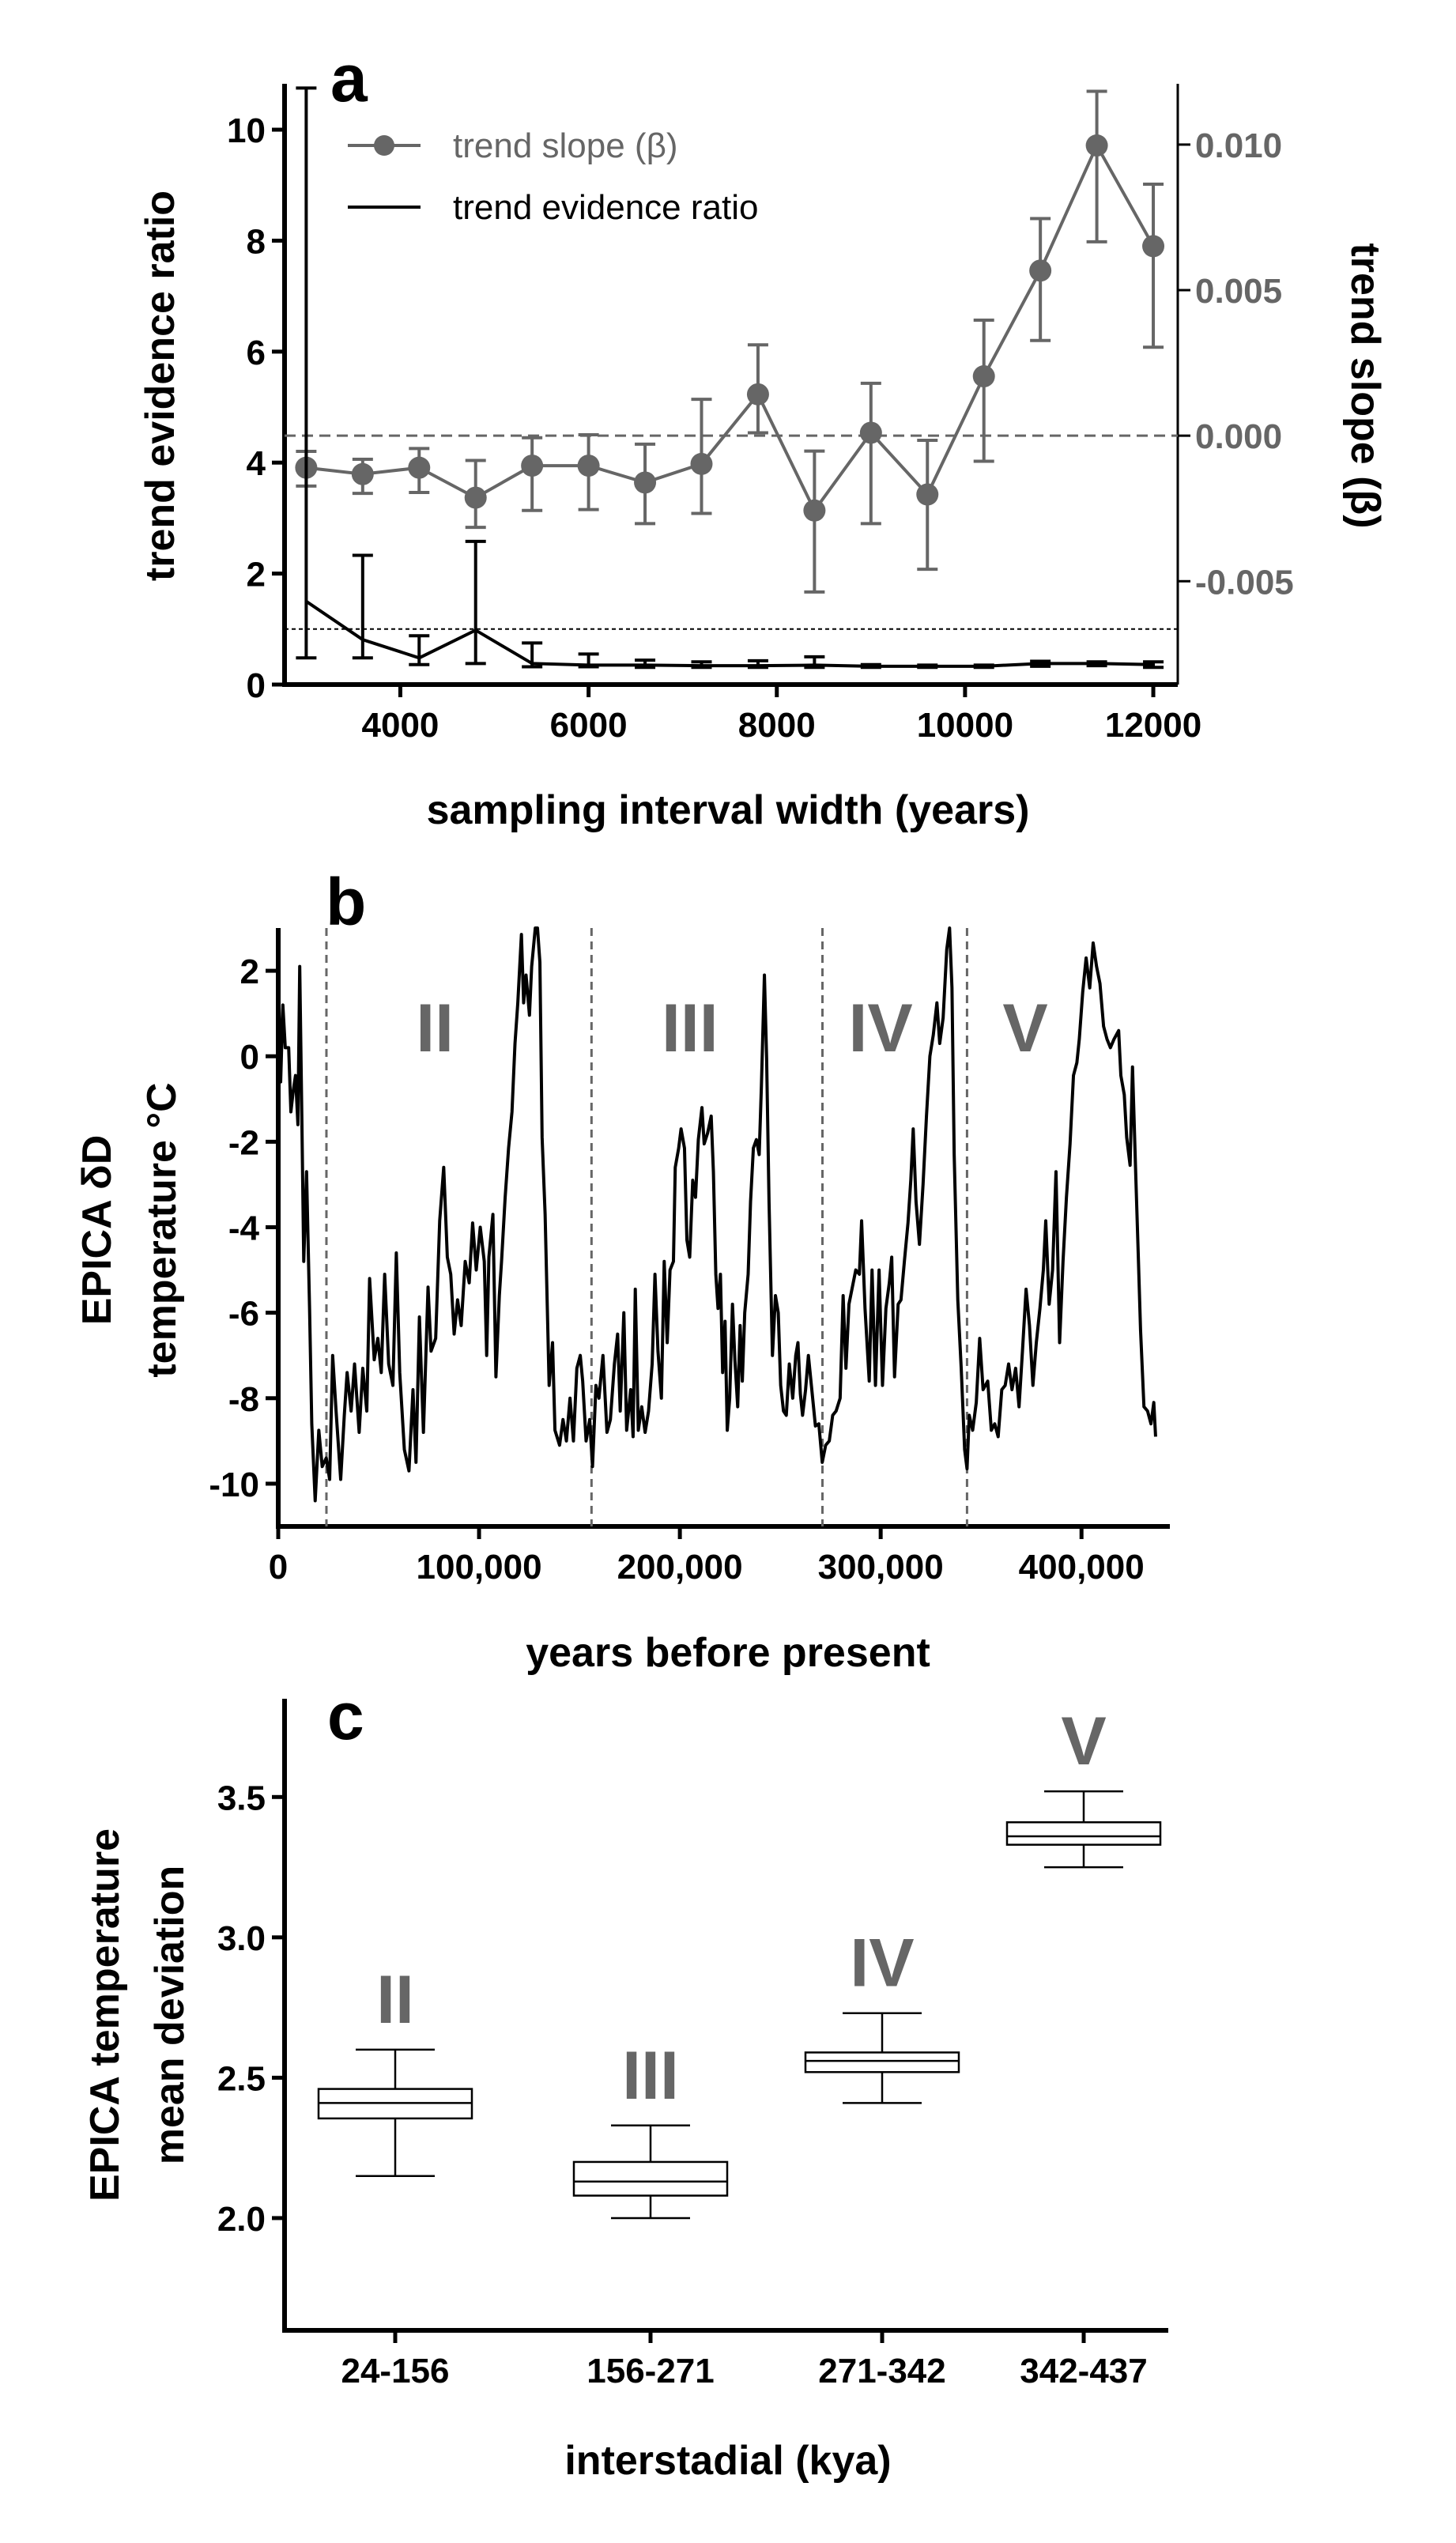 Image resolution: width=1456 pixels, height=2543 pixels. What do you see at coordinates (278, 1567) in the screenshot?
I see `panel-b-xtick-label: 0` at bounding box center [278, 1567].